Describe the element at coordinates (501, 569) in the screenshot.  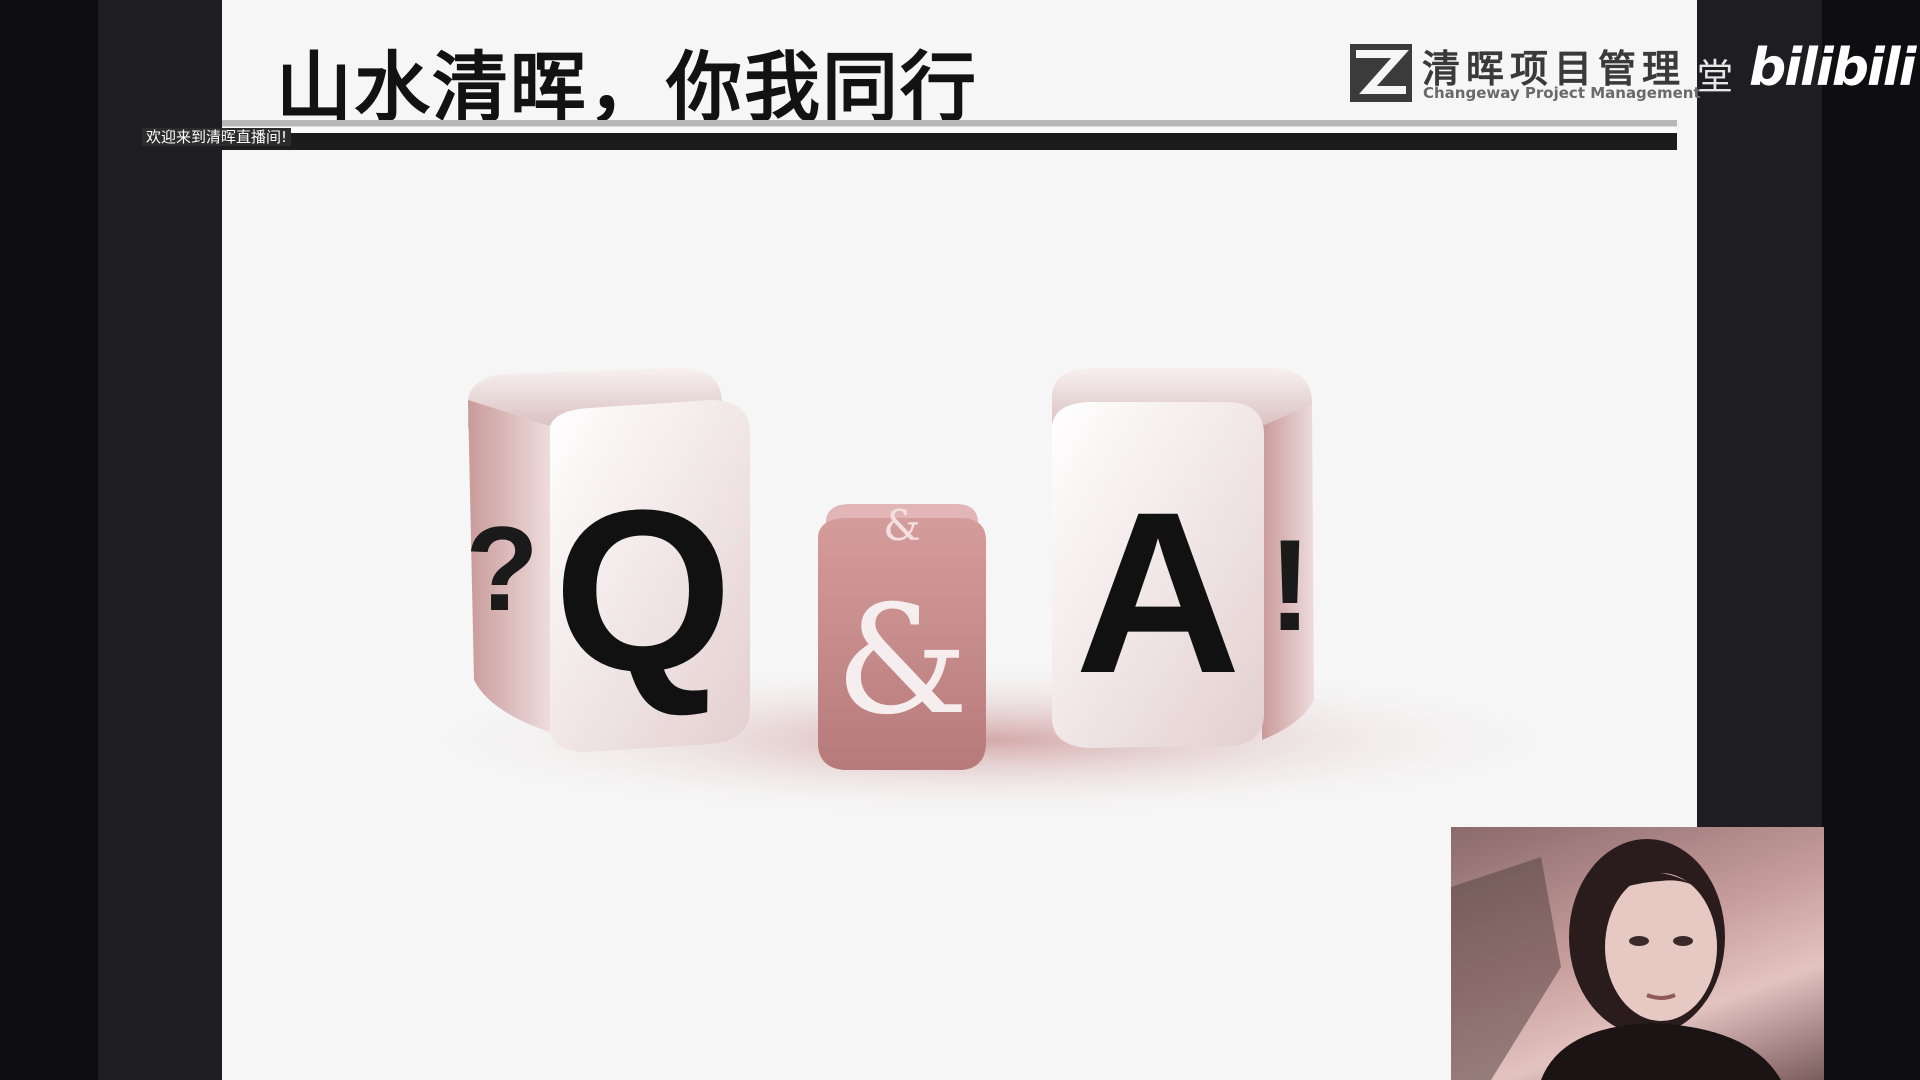
I see `question-mark-side: ?` at that location.